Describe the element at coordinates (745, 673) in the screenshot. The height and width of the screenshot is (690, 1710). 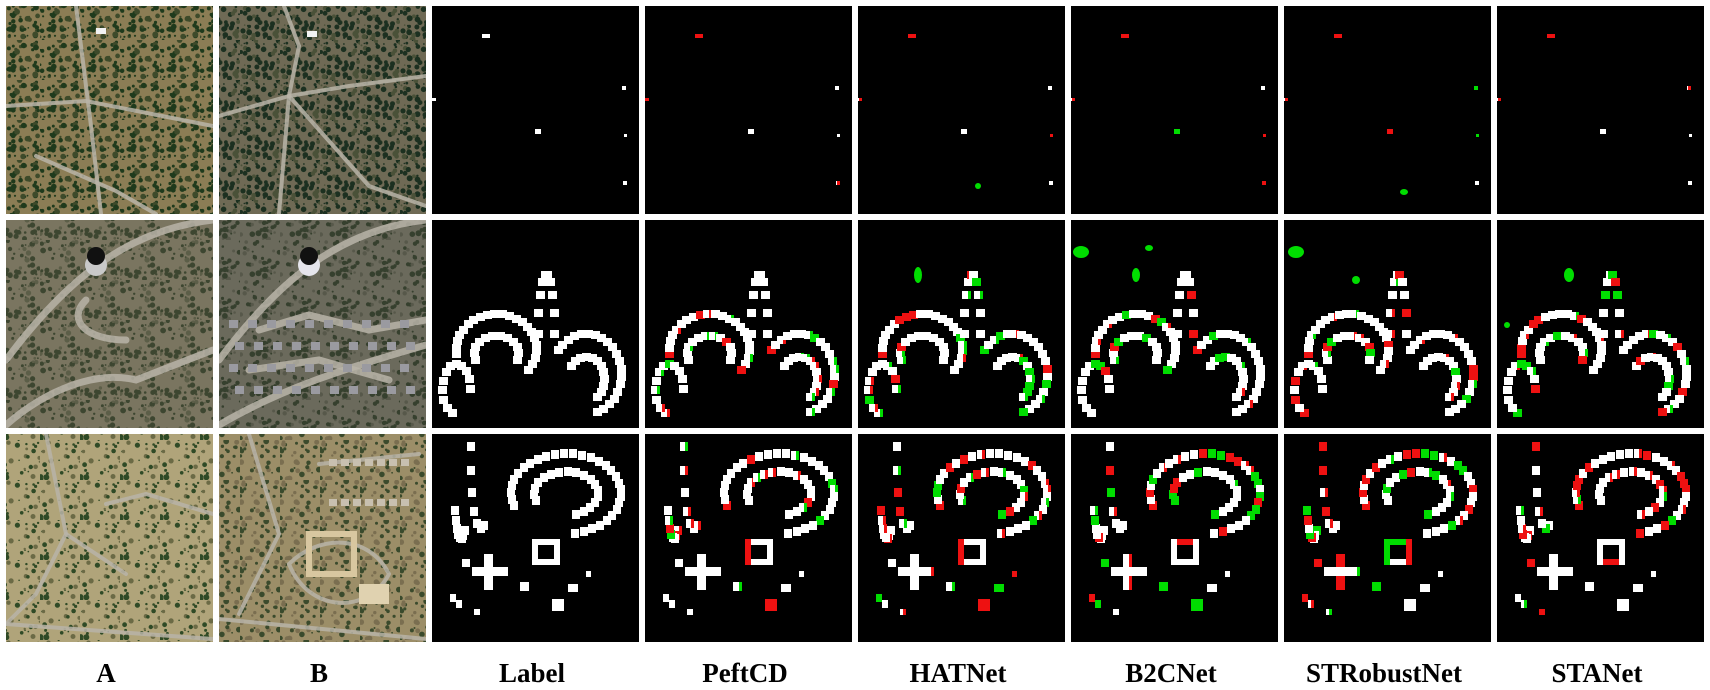
I see `column-label-peftcd: PeftCD` at that location.